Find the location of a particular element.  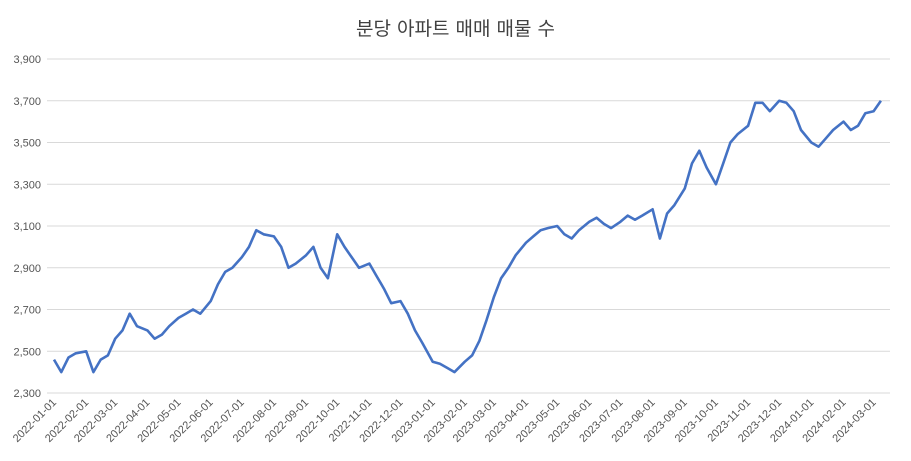

y-tick-label: 3,300 is located at coordinates (27, 185).